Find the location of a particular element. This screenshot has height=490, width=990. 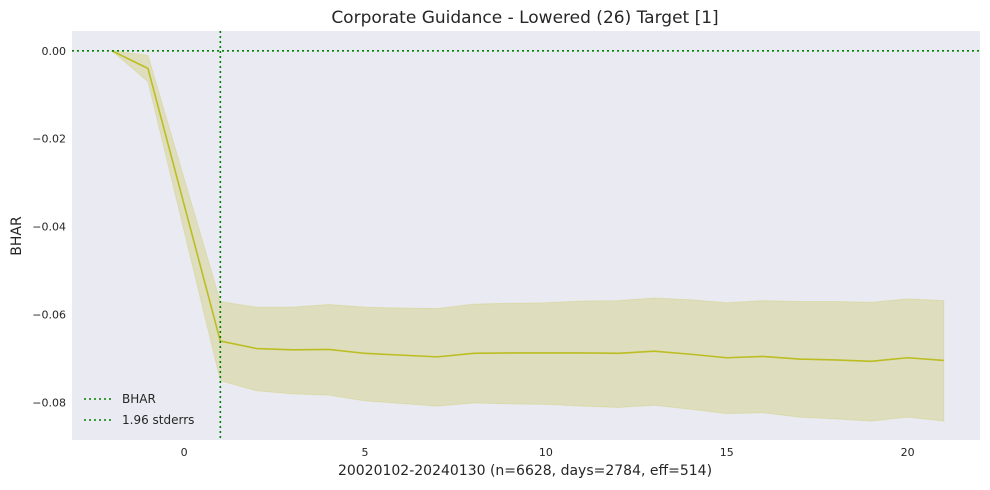

y-tick-label: −0.04 is located at coordinates (49, 227).